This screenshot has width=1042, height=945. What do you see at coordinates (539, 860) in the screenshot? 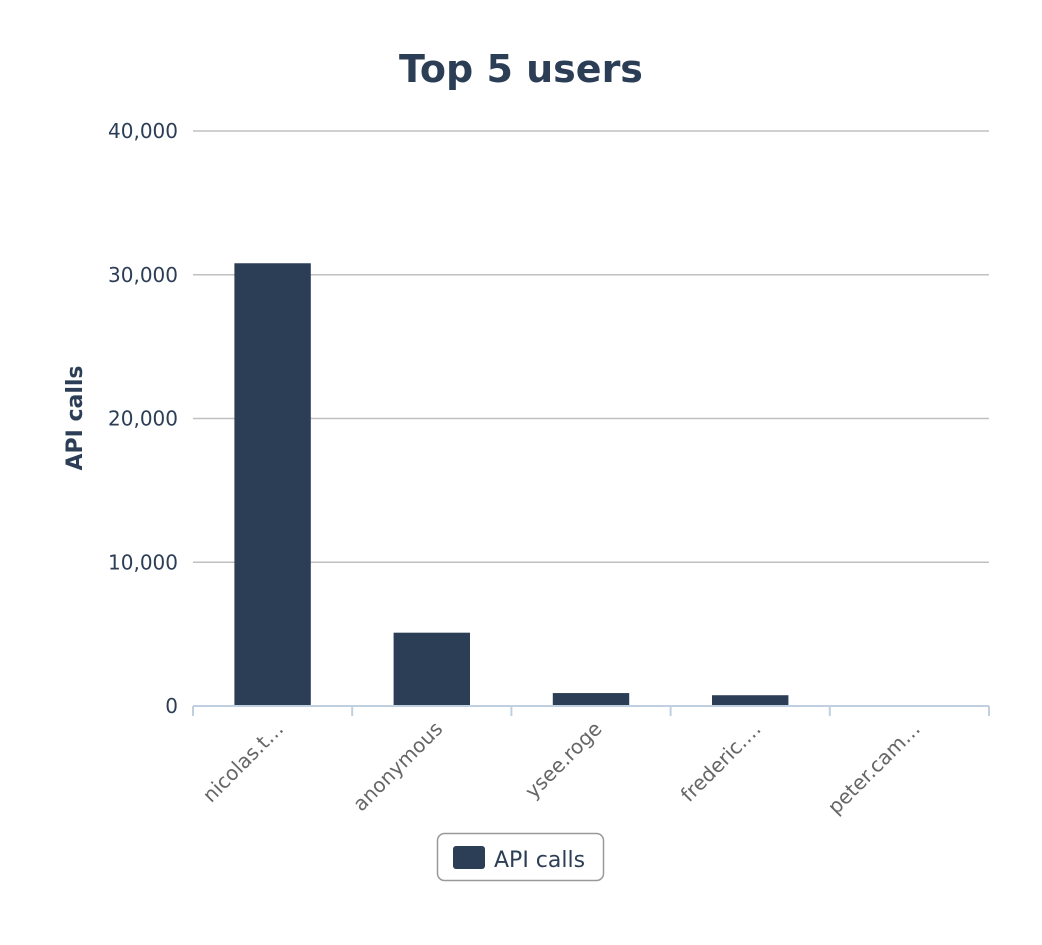
I see `legend-label: API calls` at bounding box center [539, 860].